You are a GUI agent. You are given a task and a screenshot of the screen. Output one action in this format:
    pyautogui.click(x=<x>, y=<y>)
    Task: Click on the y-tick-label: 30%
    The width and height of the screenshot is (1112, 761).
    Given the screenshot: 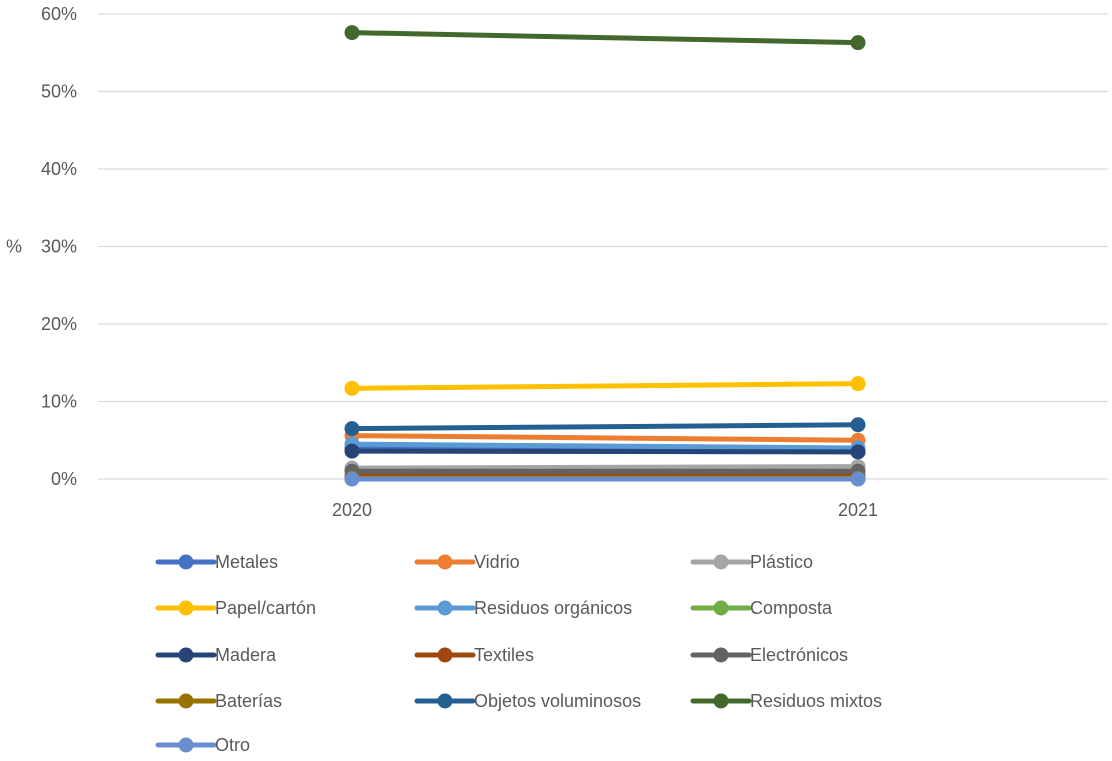 What is the action you would take?
    pyautogui.click(x=59, y=247)
    